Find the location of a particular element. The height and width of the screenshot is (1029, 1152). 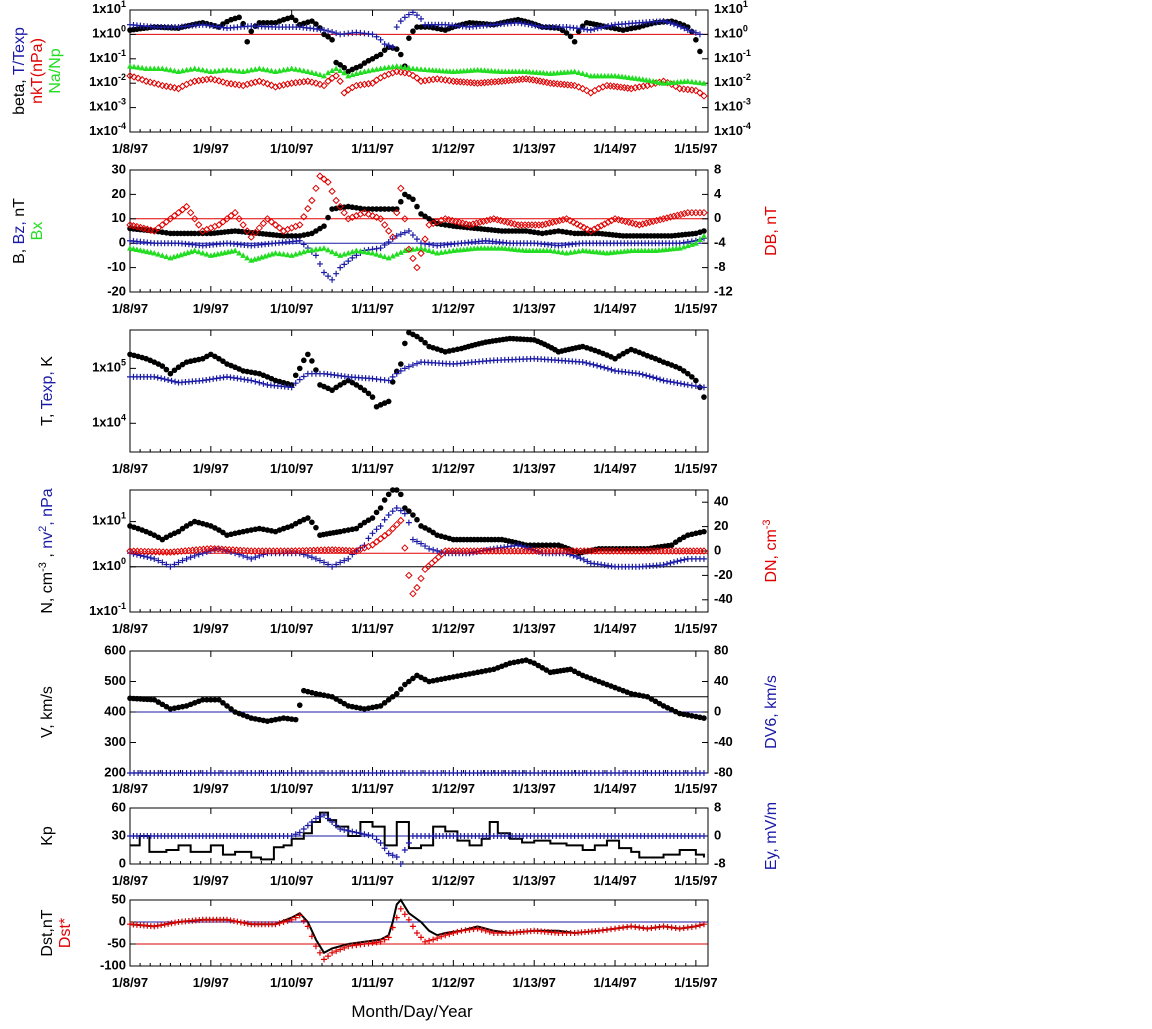

series-beta-red is located at coordinates (417, 83).